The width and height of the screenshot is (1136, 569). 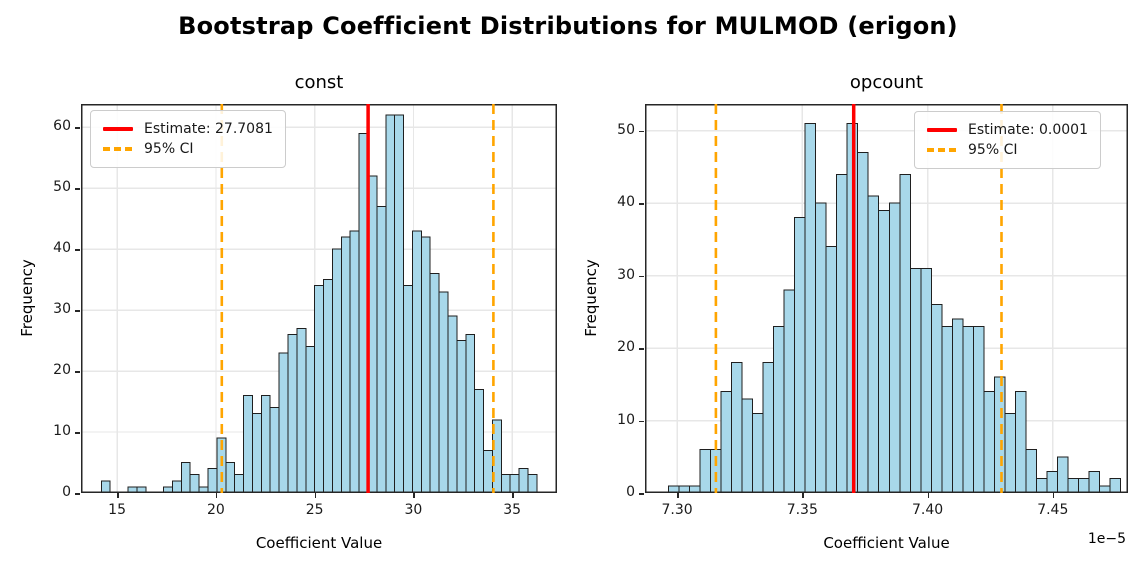 What do you see at coordinates (1028, 130) in the screenshot?
I see `legend-estimate-label: Estimate: 0.0001` at bounding box center [1028, 130].